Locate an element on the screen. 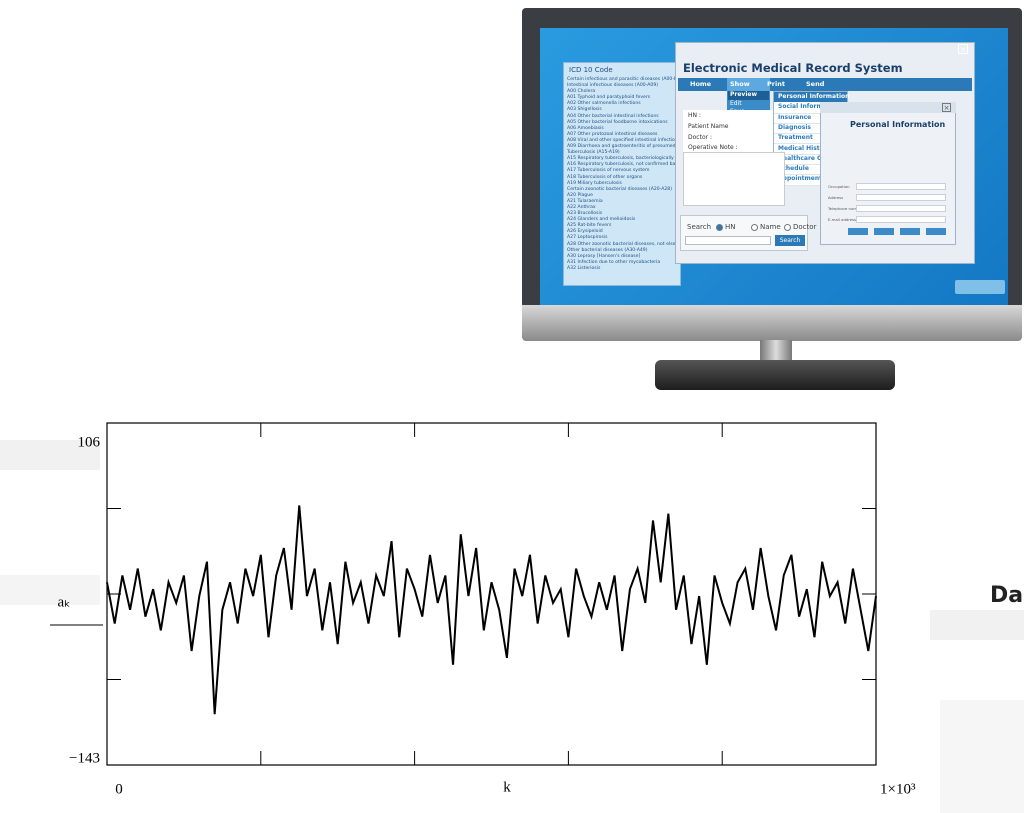 The height and width of the screenshot is (813, 1024). show-item: Edit is located at coordinates (736, 103).